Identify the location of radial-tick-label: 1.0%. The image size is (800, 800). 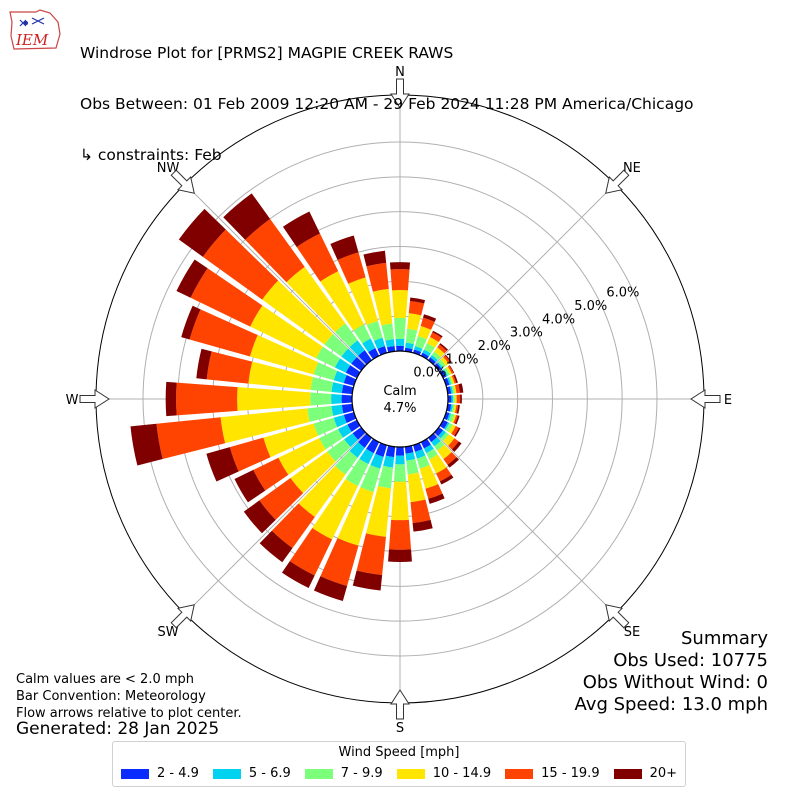
(461, 359).